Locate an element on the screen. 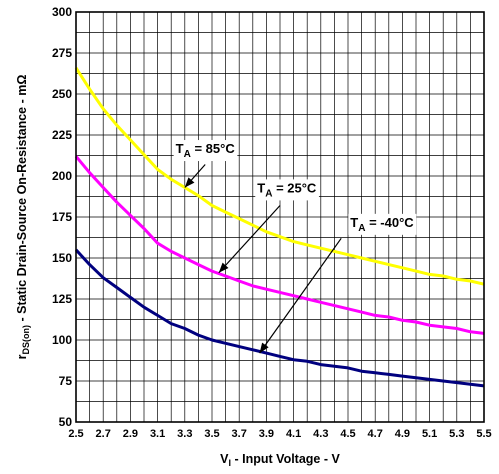 The height and width of the screenshot is (474, 499). x-tick-label: 5.1 is located at coordinates (429, 434).